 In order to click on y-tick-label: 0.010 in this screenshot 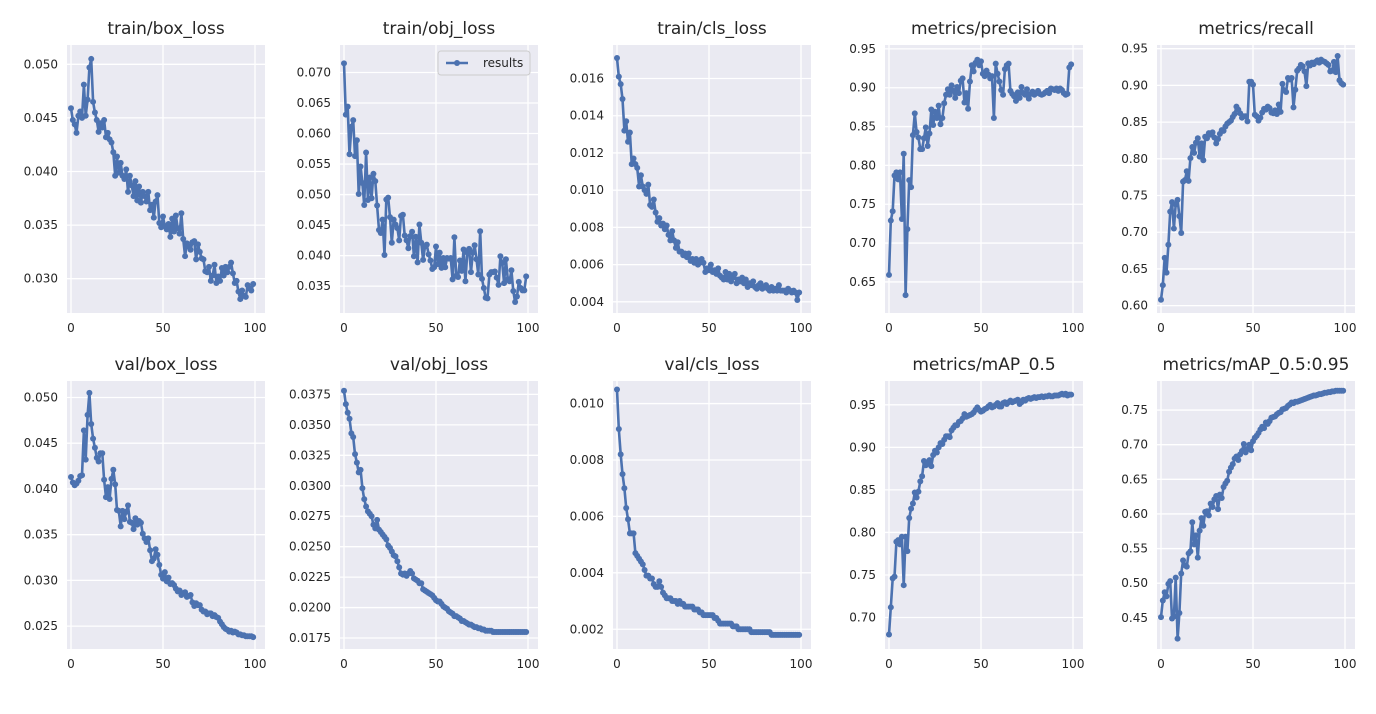, I will do `click(587, 404)`.